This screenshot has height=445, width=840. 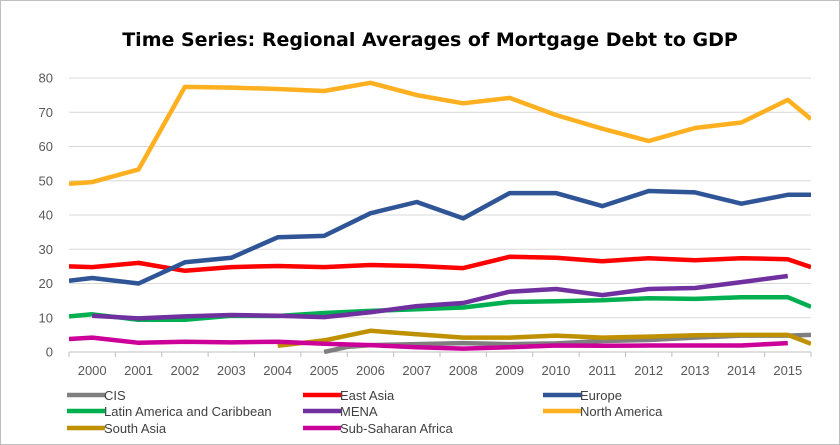 I want to click on series-line-sub-saharan-africa, so click(x=428, y=343).